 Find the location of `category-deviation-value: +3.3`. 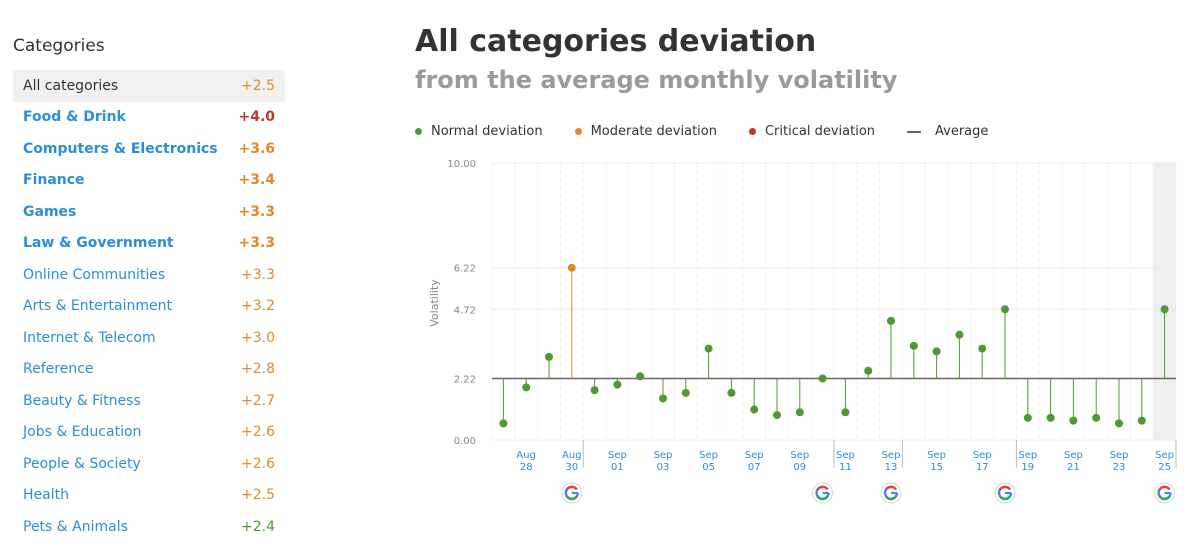

category-deviation-value: +3.3 is located at coordinates (256, 243).